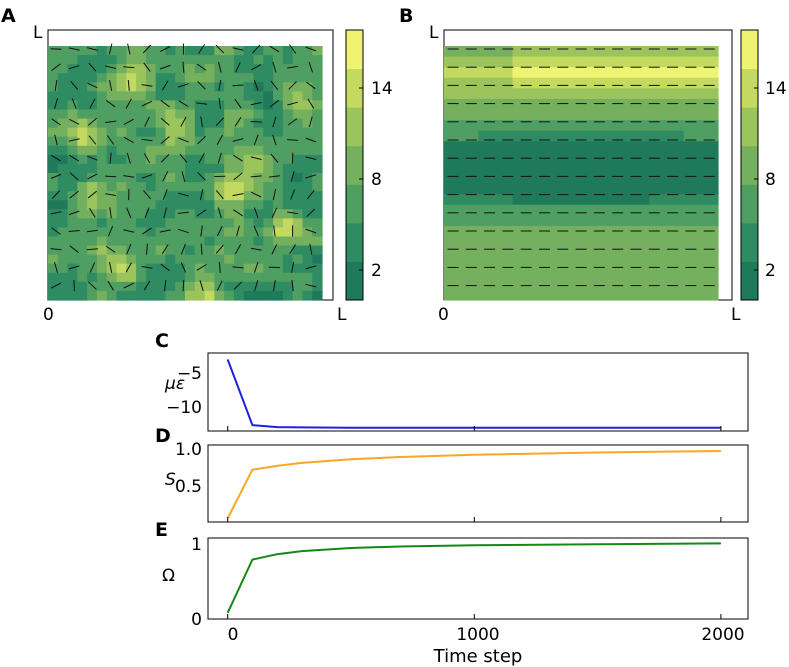  I want to click on panel-c-label: C, so click(162, 341).